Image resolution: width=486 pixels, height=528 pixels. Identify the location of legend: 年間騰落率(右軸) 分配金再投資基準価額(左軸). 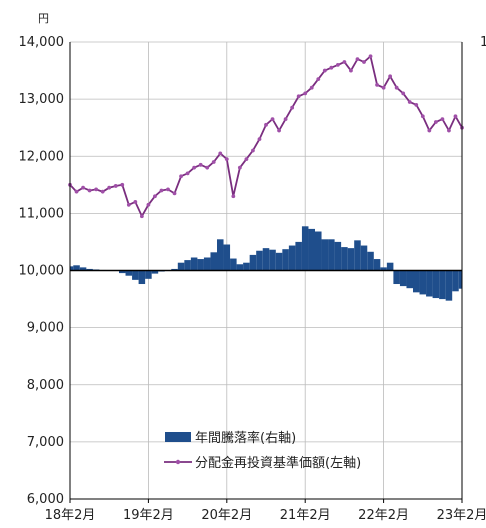
(262, 450).